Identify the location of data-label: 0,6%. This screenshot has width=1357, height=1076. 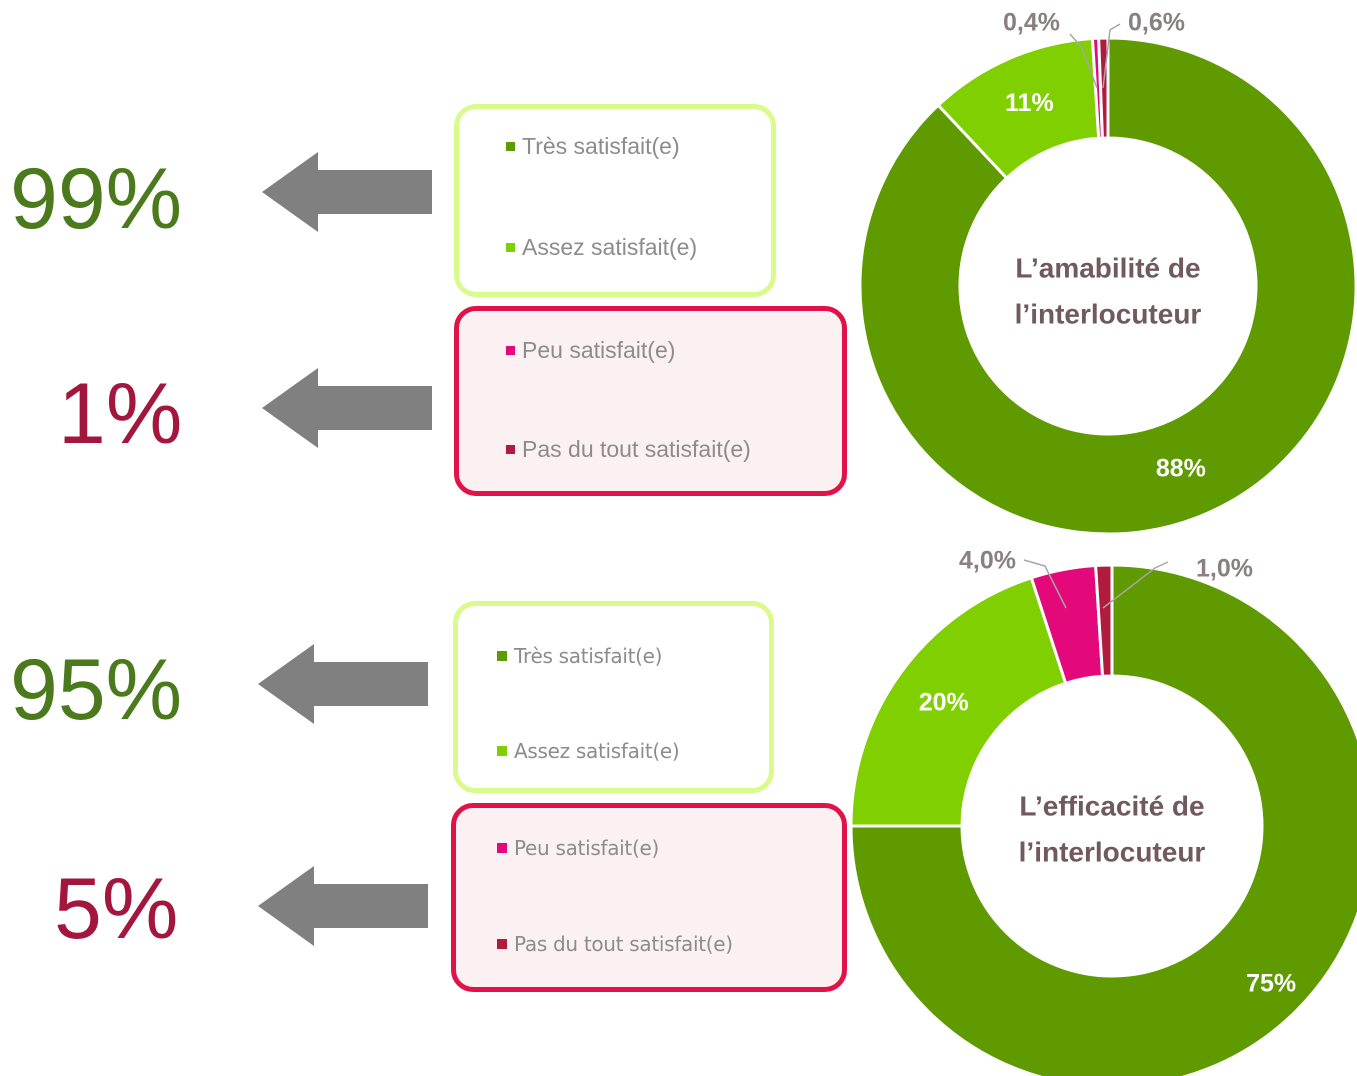
(1156, 23).